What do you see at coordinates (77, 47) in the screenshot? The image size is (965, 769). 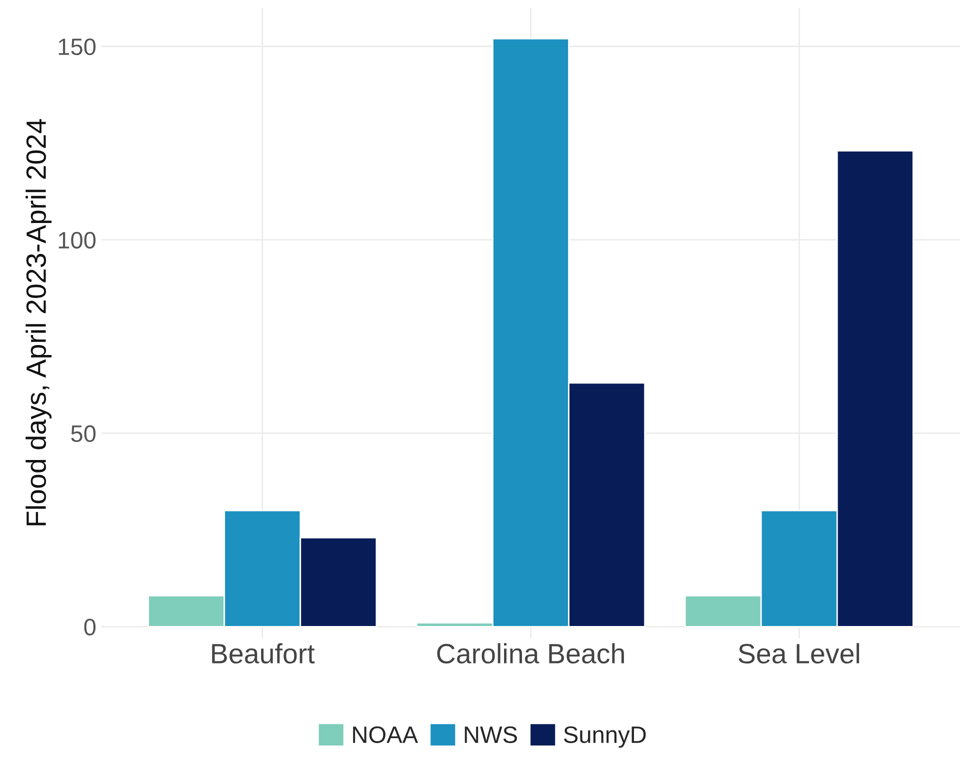 I see `y-tick-label: 150` at bounding box center [77, 47].